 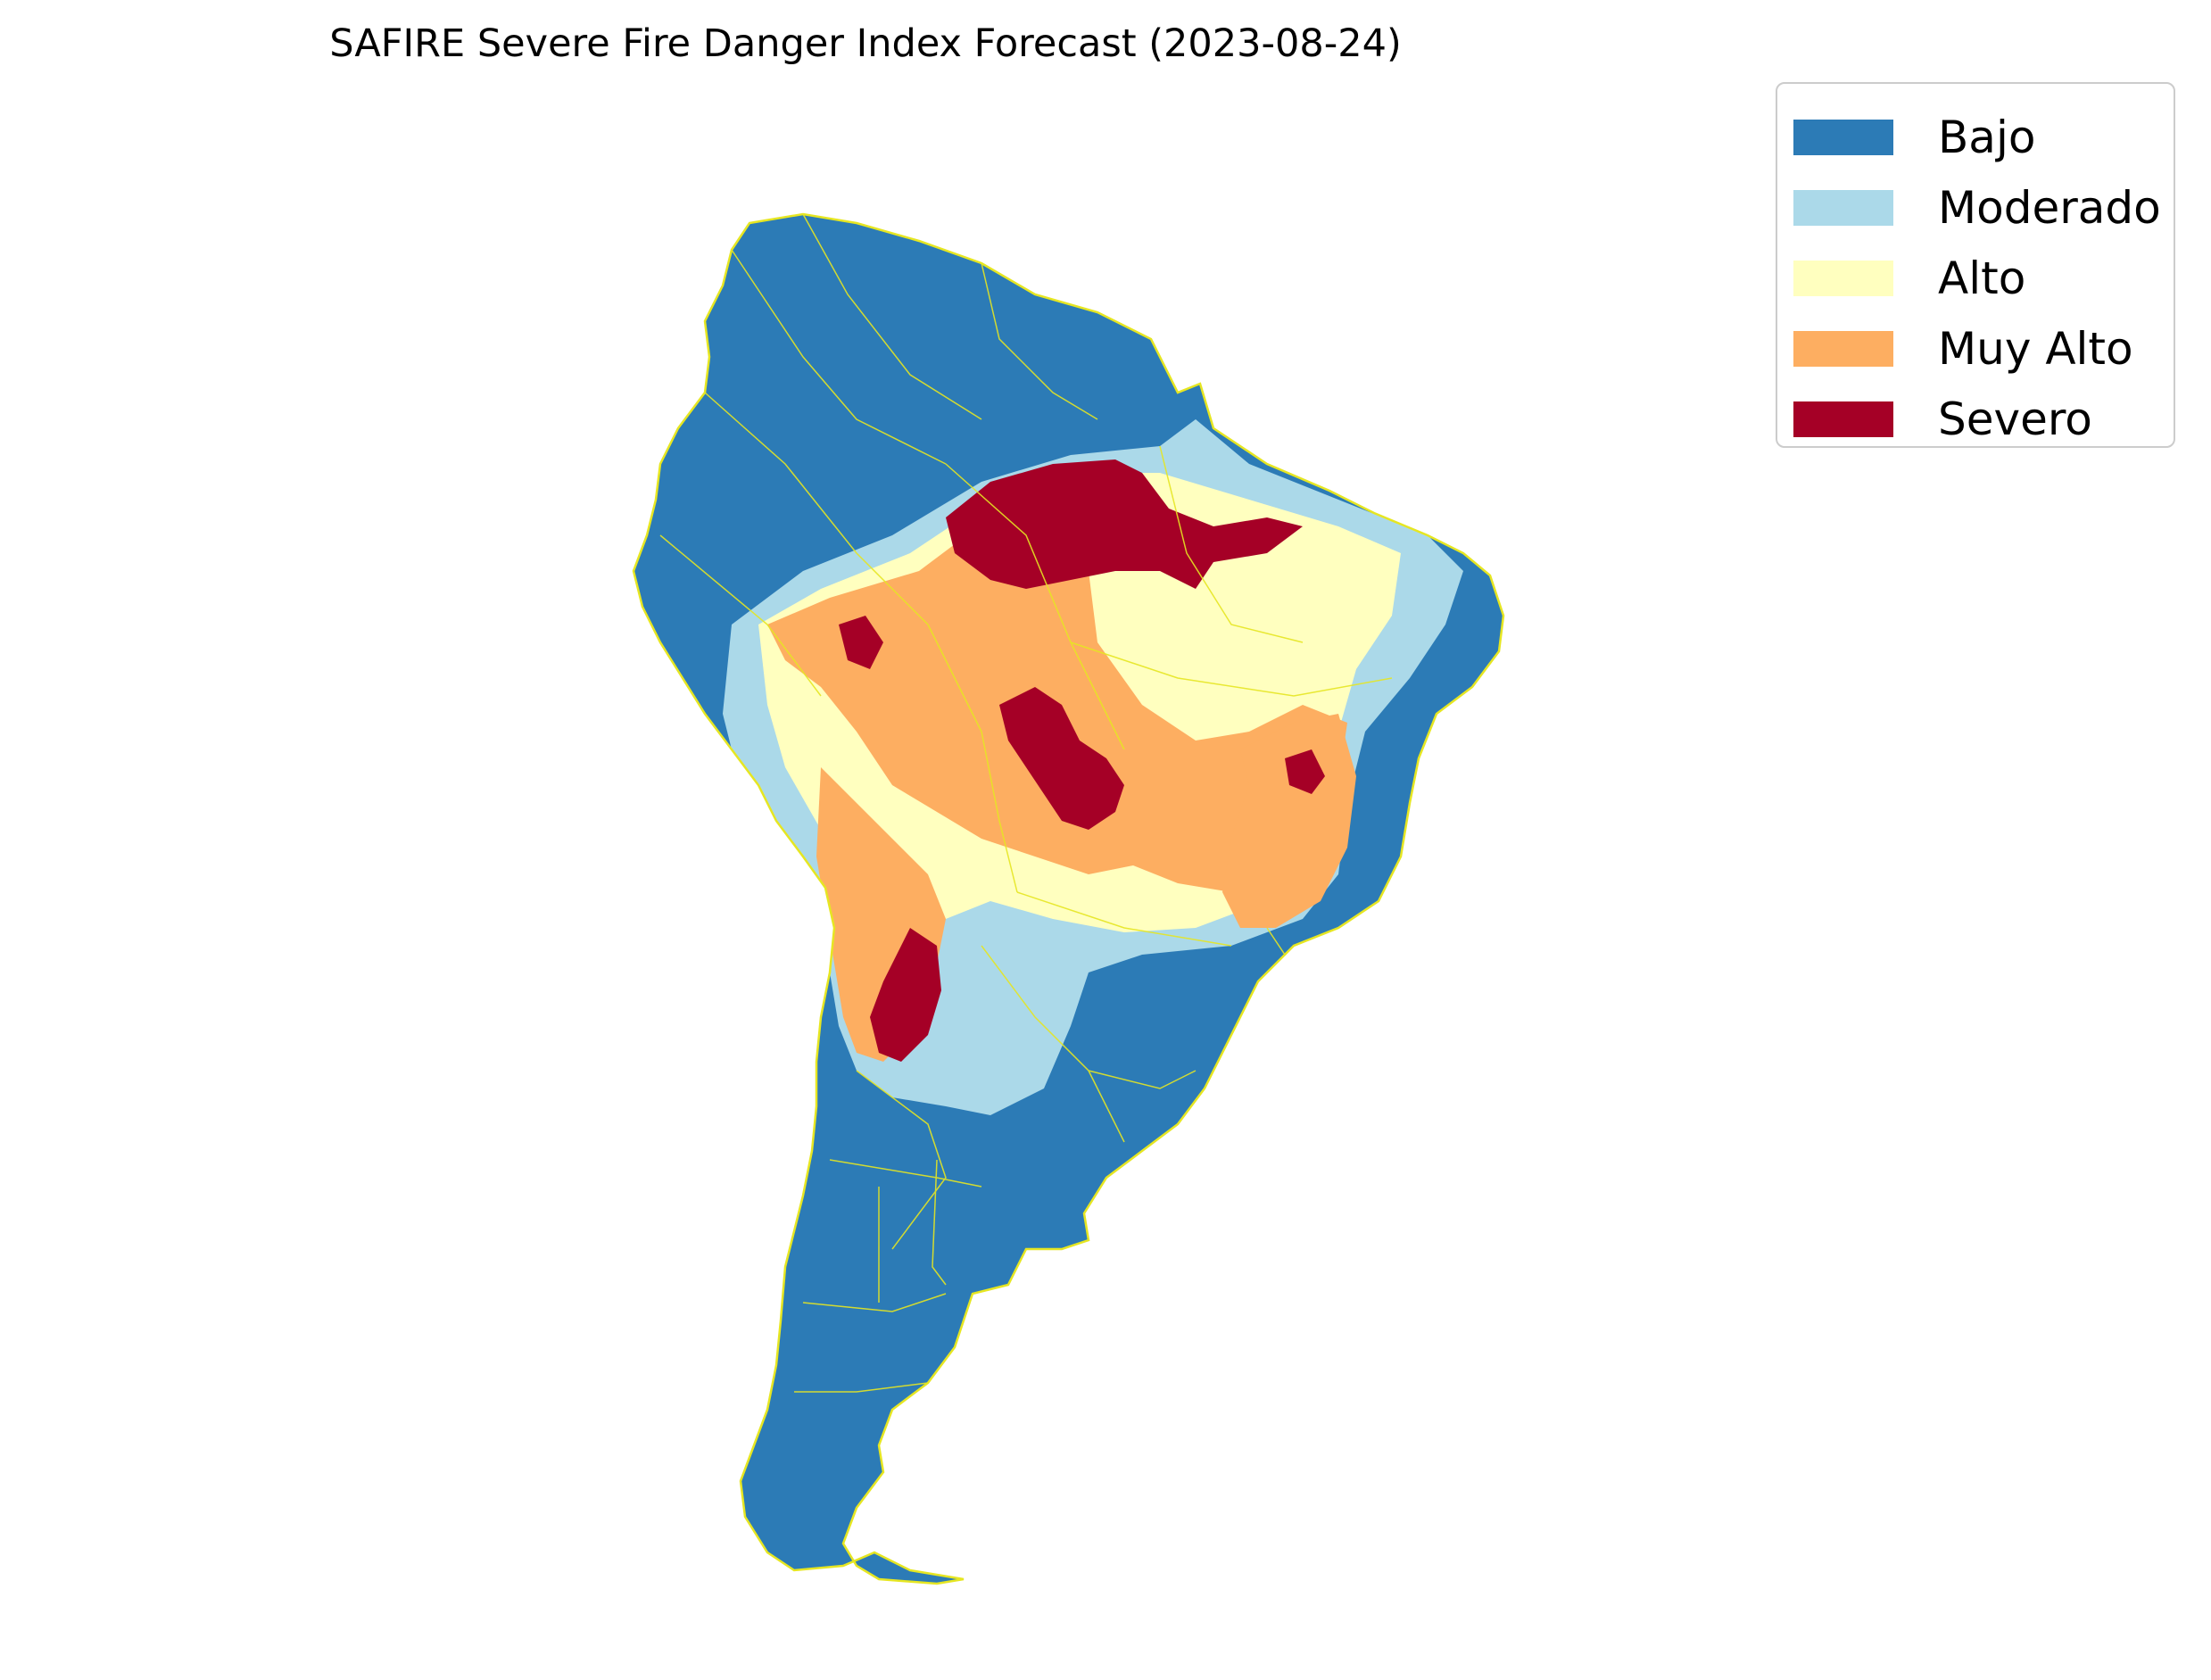 I want to click on zone-severo-east, so click(x=1305, y=771).